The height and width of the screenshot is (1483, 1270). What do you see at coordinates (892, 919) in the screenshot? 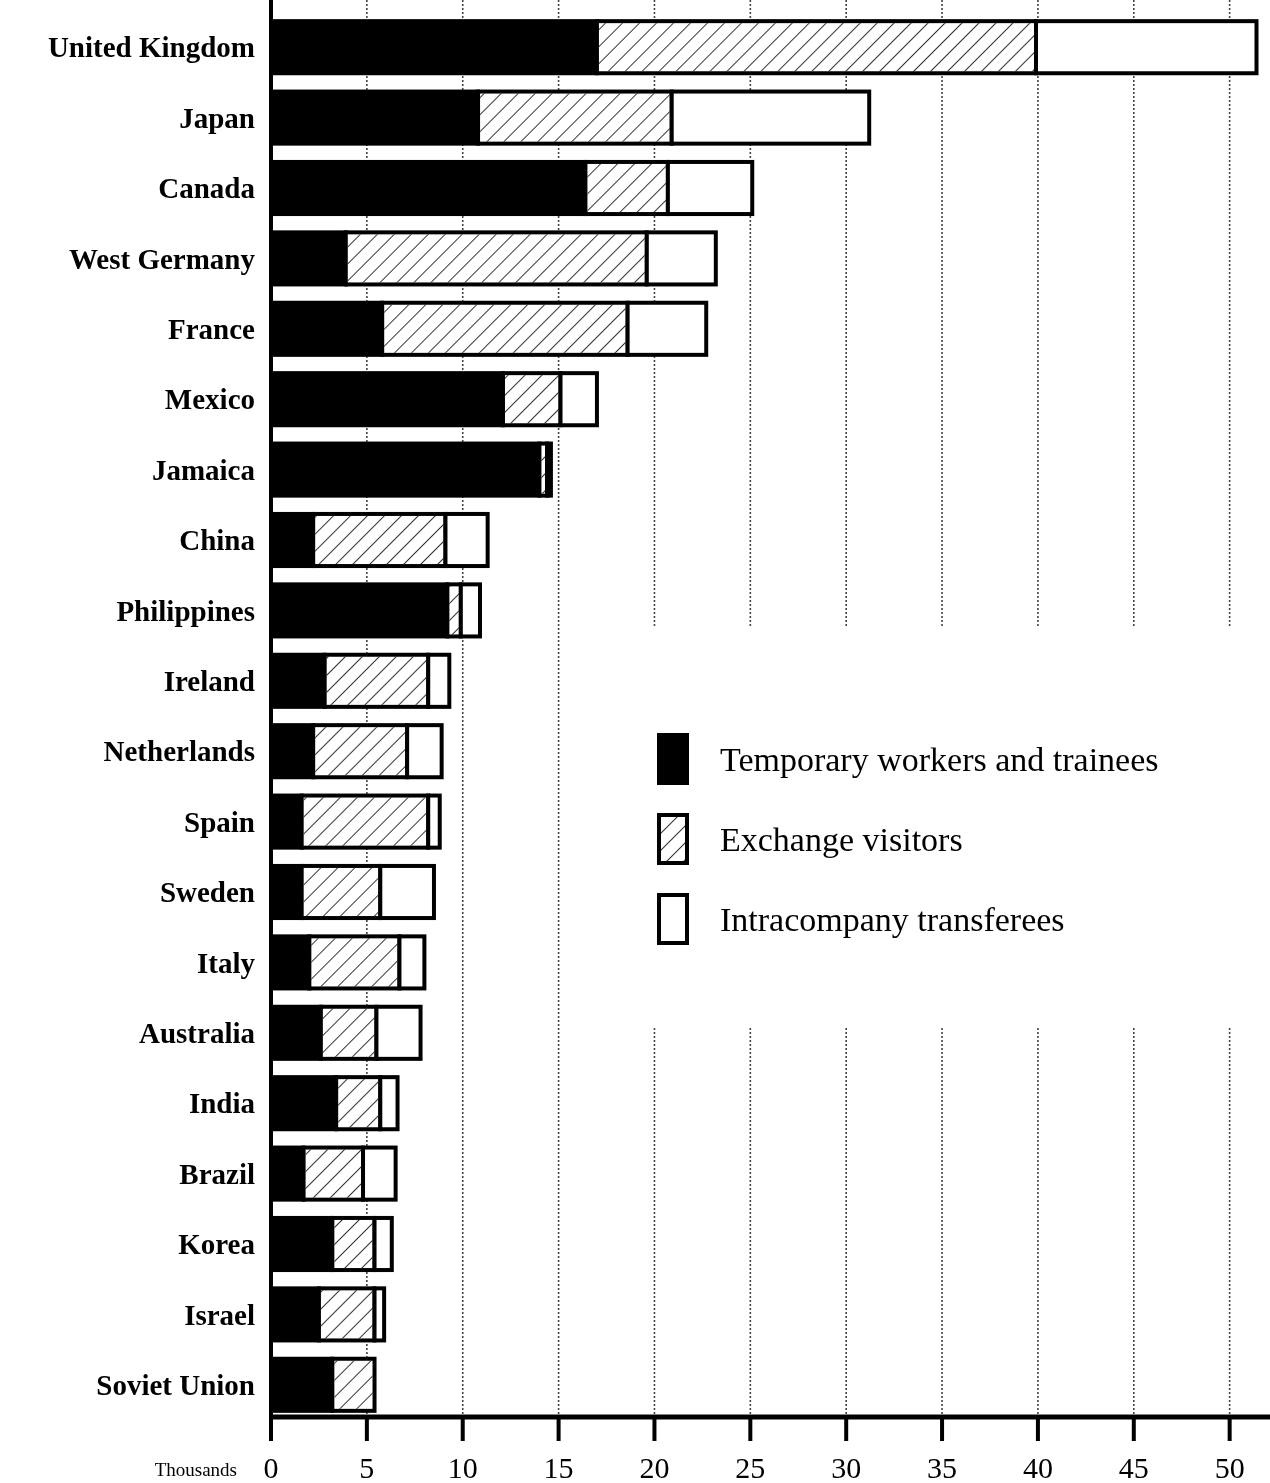
I see `legend-label: Intracompany transferees` at bounding box center [892, 919].